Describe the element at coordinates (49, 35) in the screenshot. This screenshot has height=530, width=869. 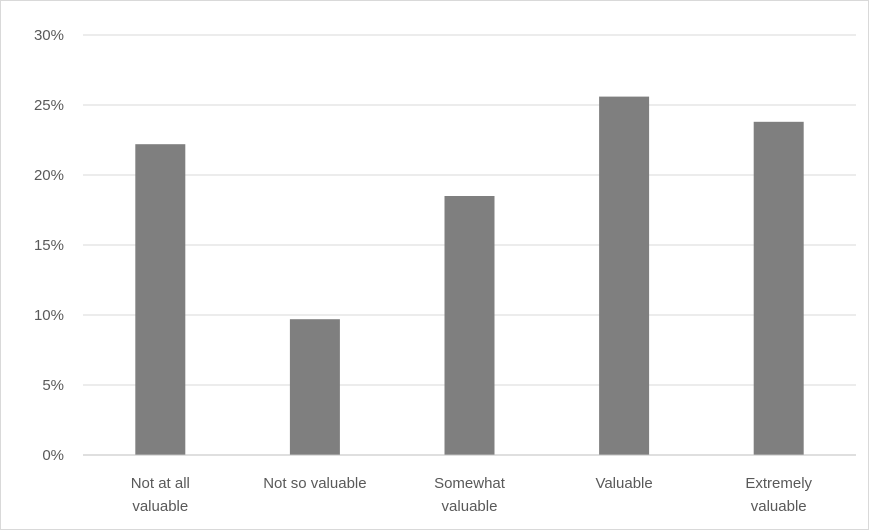
I see `y-tick-label: 30%` at that location.